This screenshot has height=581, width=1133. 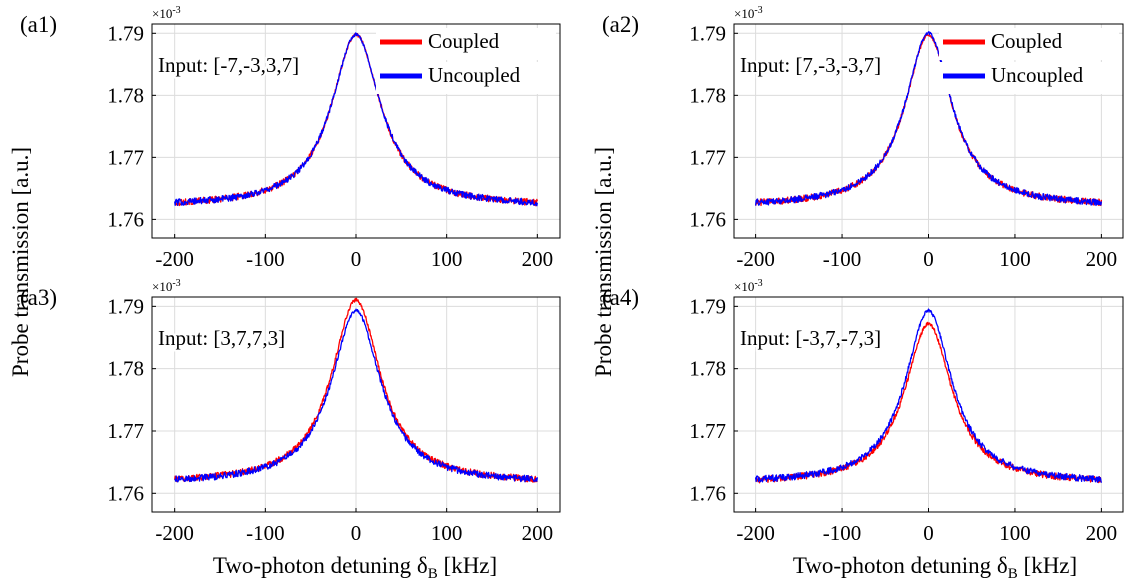 What do you see at coordinates (320, 565) in the screenshot?
I see `x-axis-label-left-main: Two-photon detuning δ` at bounding box center [320, 565].